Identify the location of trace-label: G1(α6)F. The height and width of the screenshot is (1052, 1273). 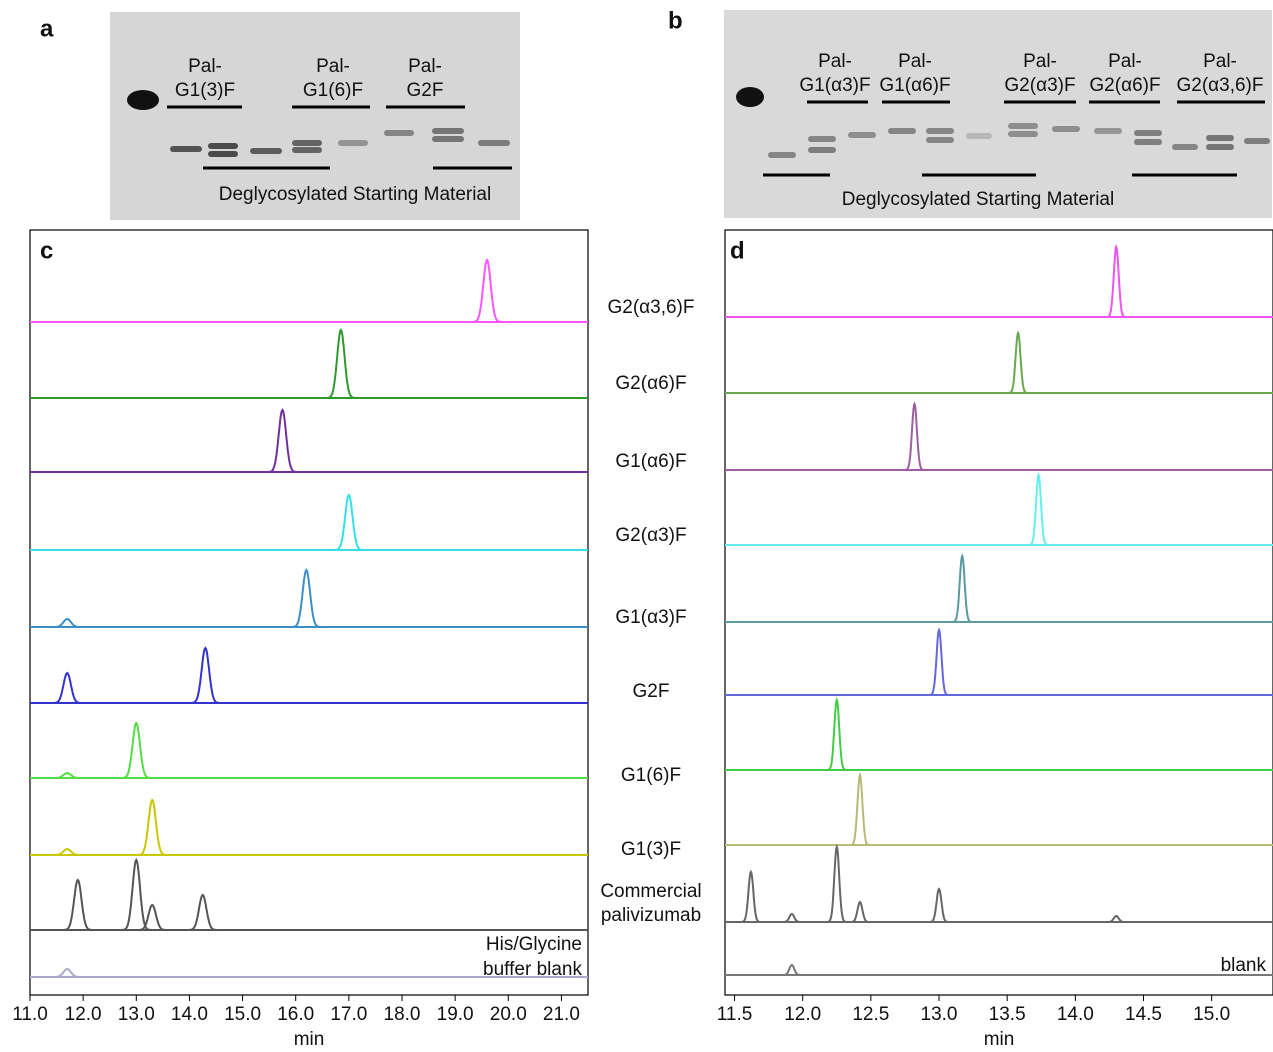
(650, 461).